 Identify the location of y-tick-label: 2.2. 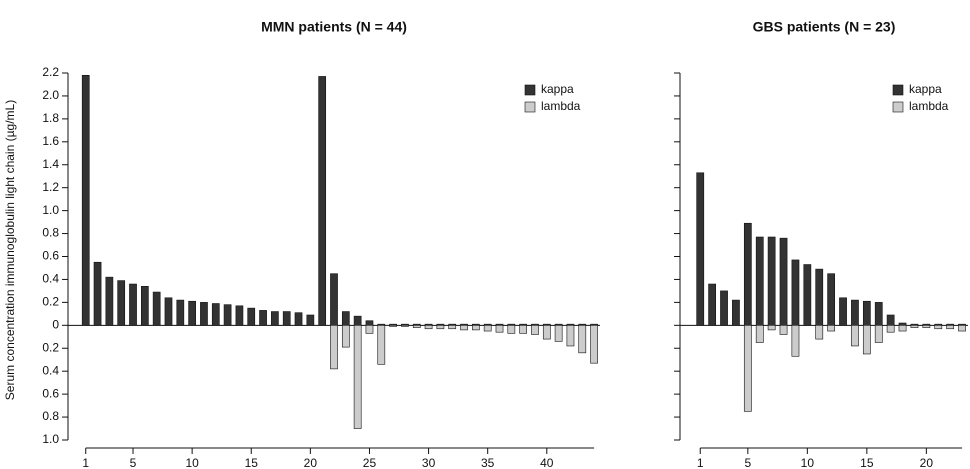
(50, 72).